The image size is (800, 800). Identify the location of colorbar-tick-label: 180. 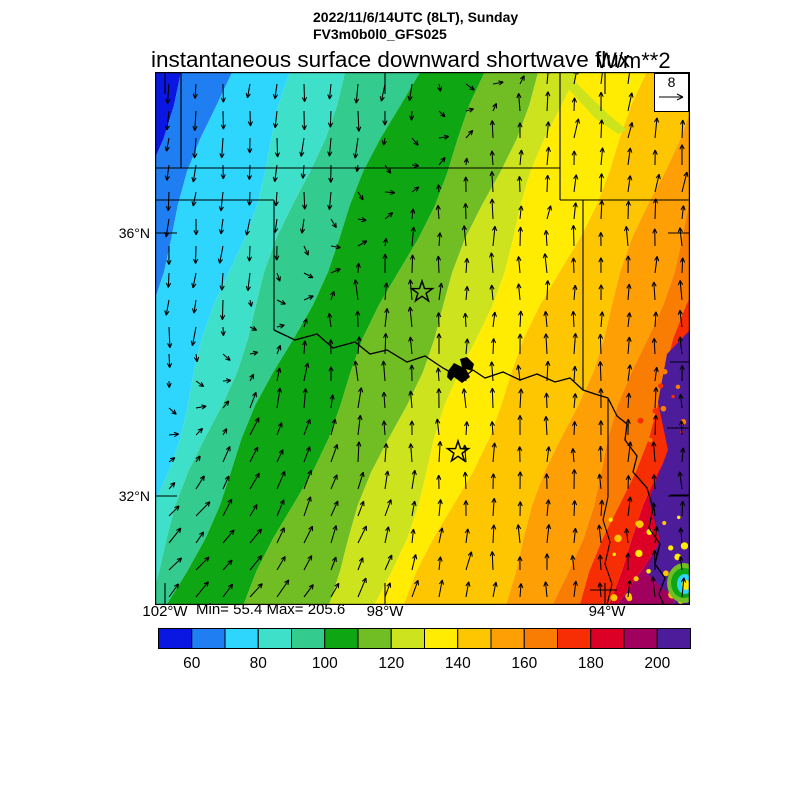
(591, 663).